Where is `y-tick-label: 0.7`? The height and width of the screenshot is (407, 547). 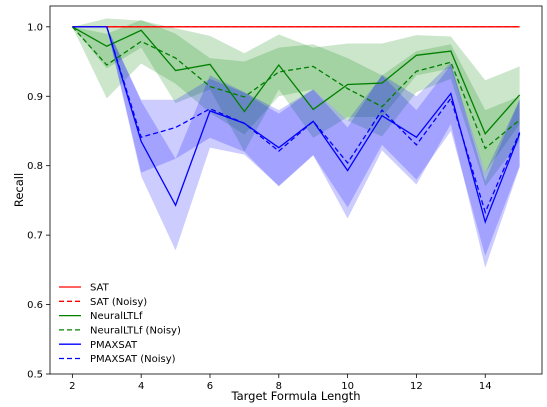
y-tick-label: 0.7 is located at coordinates (35, 236).